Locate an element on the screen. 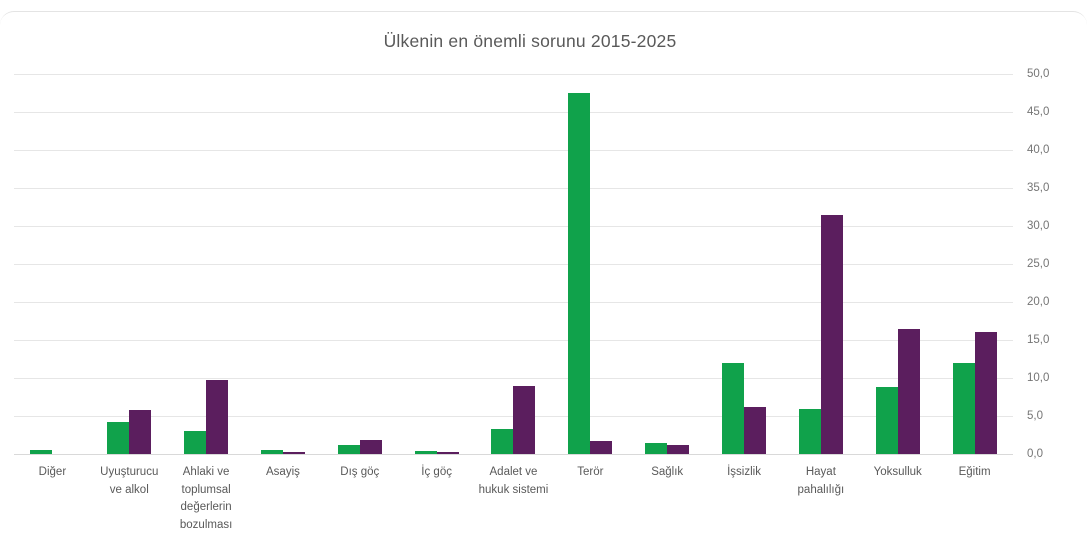  x-axis-category-label: Sağlık is located at coordinates (667, 473).